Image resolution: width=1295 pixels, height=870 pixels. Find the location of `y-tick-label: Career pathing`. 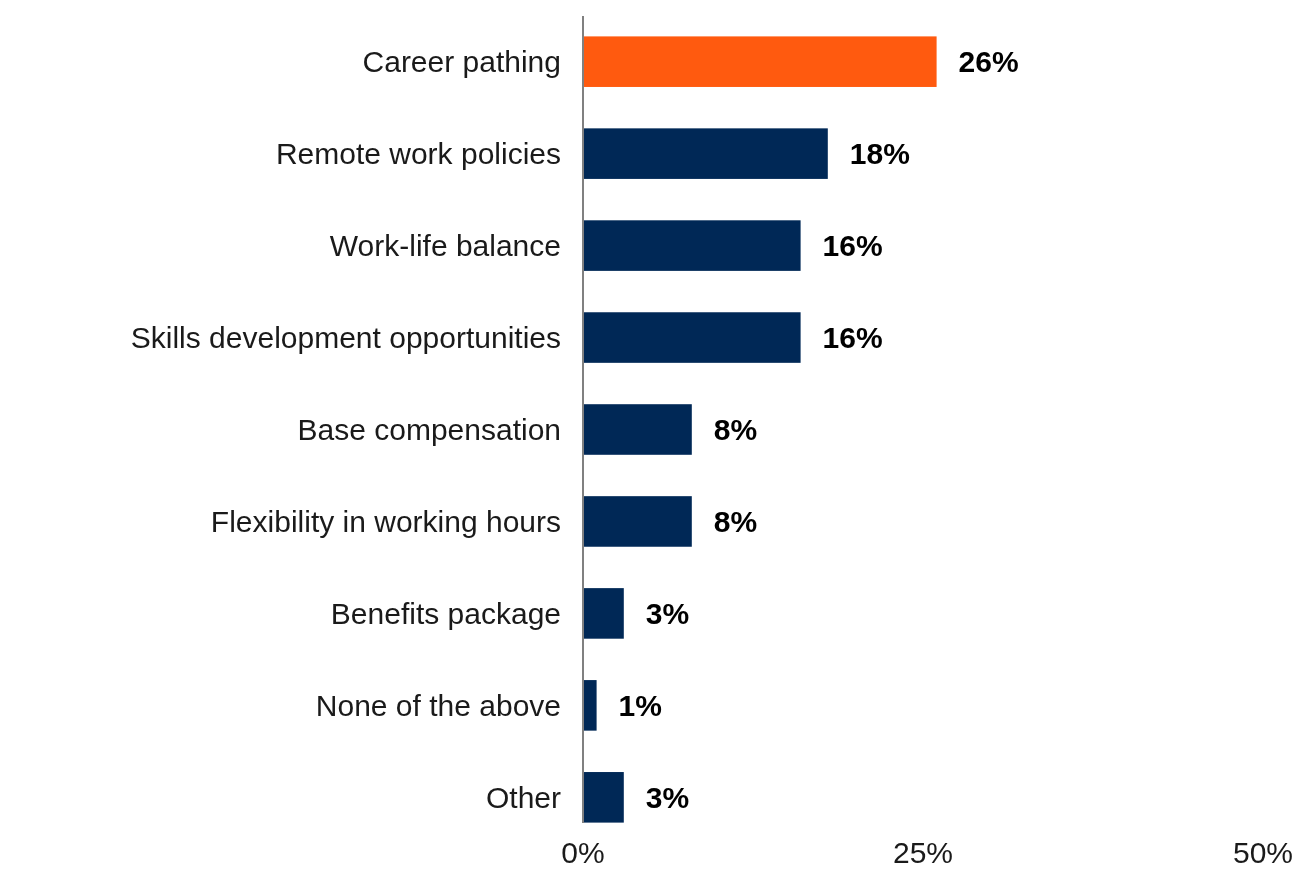

y-tick-label: Career pathing is located at coordinates (461, 62).